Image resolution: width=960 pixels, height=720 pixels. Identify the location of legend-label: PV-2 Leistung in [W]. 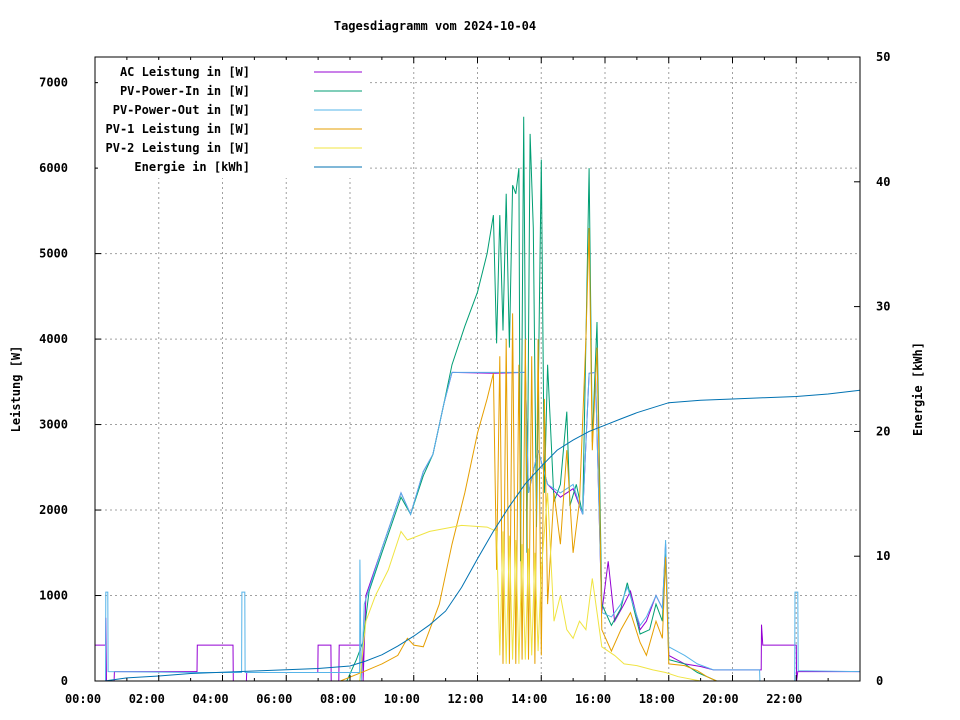
(178, 148).